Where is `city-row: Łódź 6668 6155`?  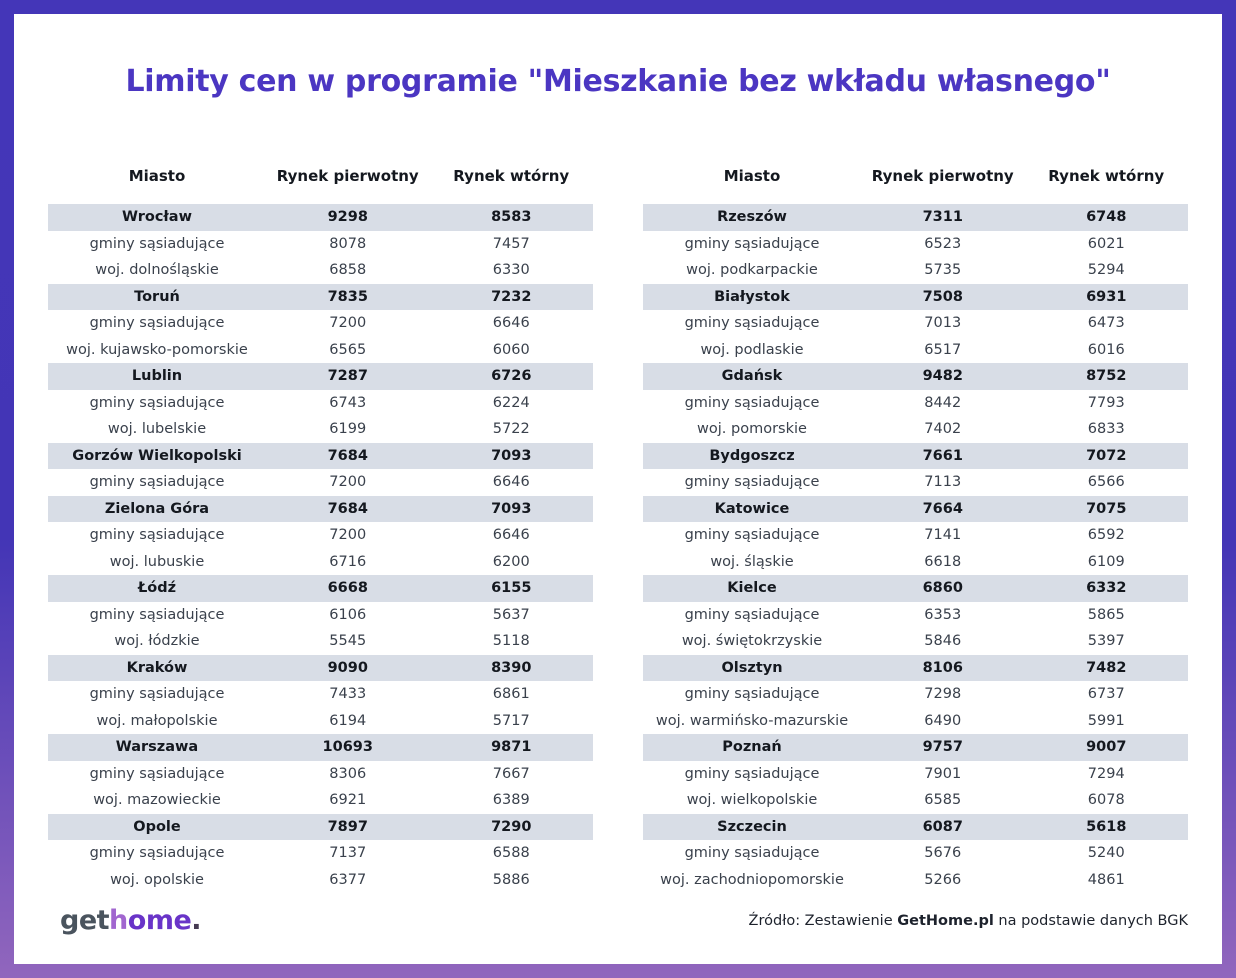
city-row: Łódź 6668 6155 is located at coordinates (320, 588).